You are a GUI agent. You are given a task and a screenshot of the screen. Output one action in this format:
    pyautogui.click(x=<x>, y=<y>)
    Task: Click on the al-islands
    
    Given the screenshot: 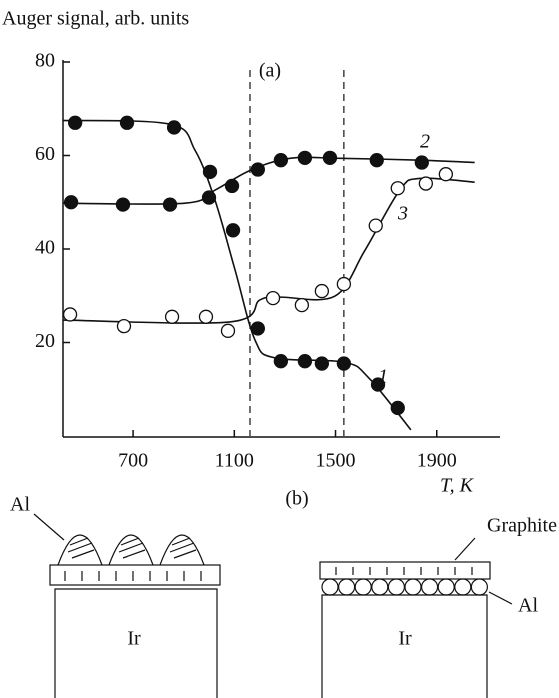 What is the action you would take?
    pyautogui.click(x=131, y=550)
    